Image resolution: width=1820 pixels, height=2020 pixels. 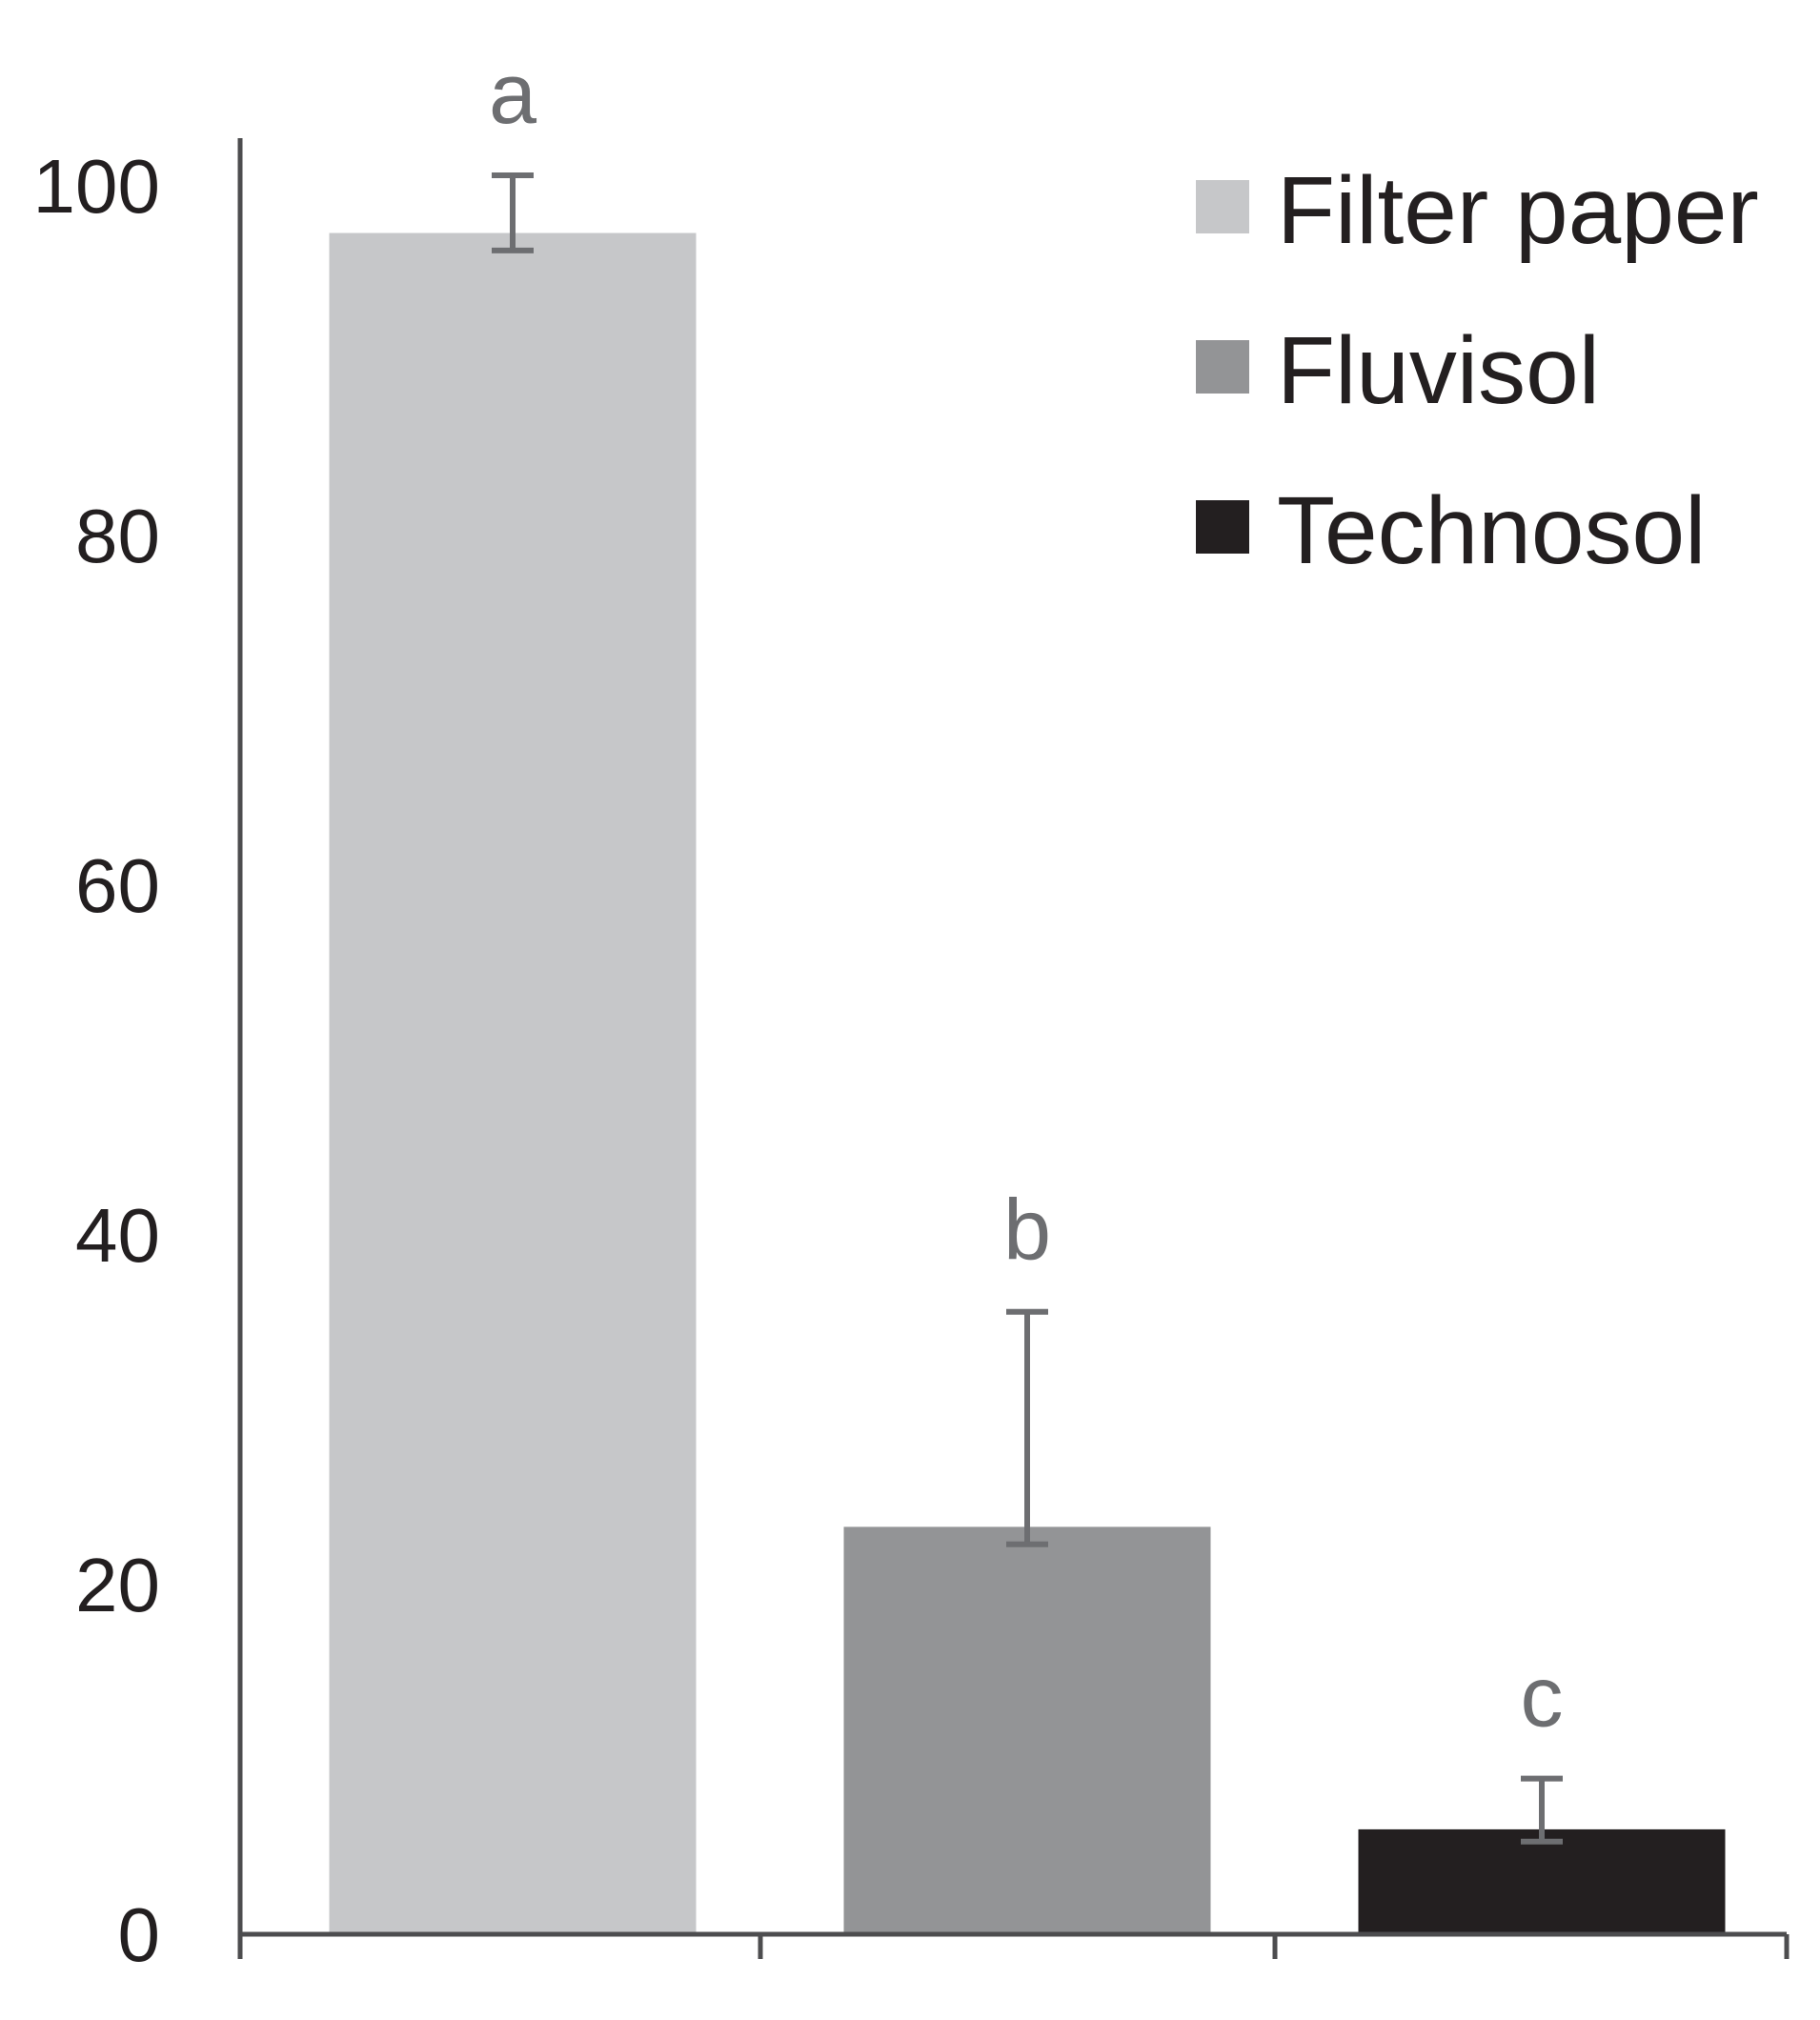 What do you see at coordinates (1438, 370) in the screenshot?
I see `legend-label-fluvisol: Fluvisol` at bounding box center [1438, 370].